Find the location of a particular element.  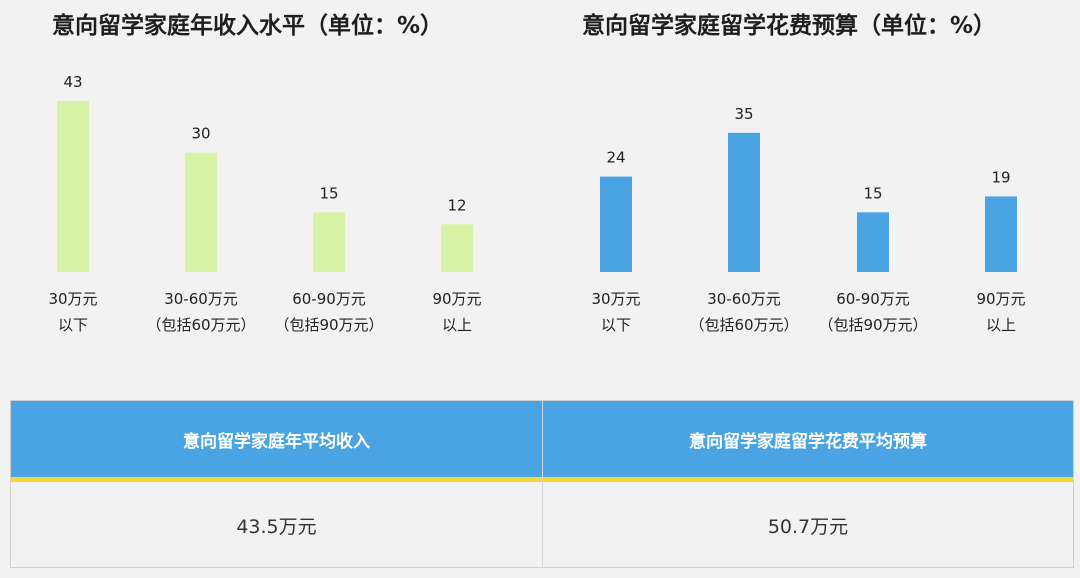

summary-header-income: 意向留学家庭年平均收入 is located at coordinates (276, 441).